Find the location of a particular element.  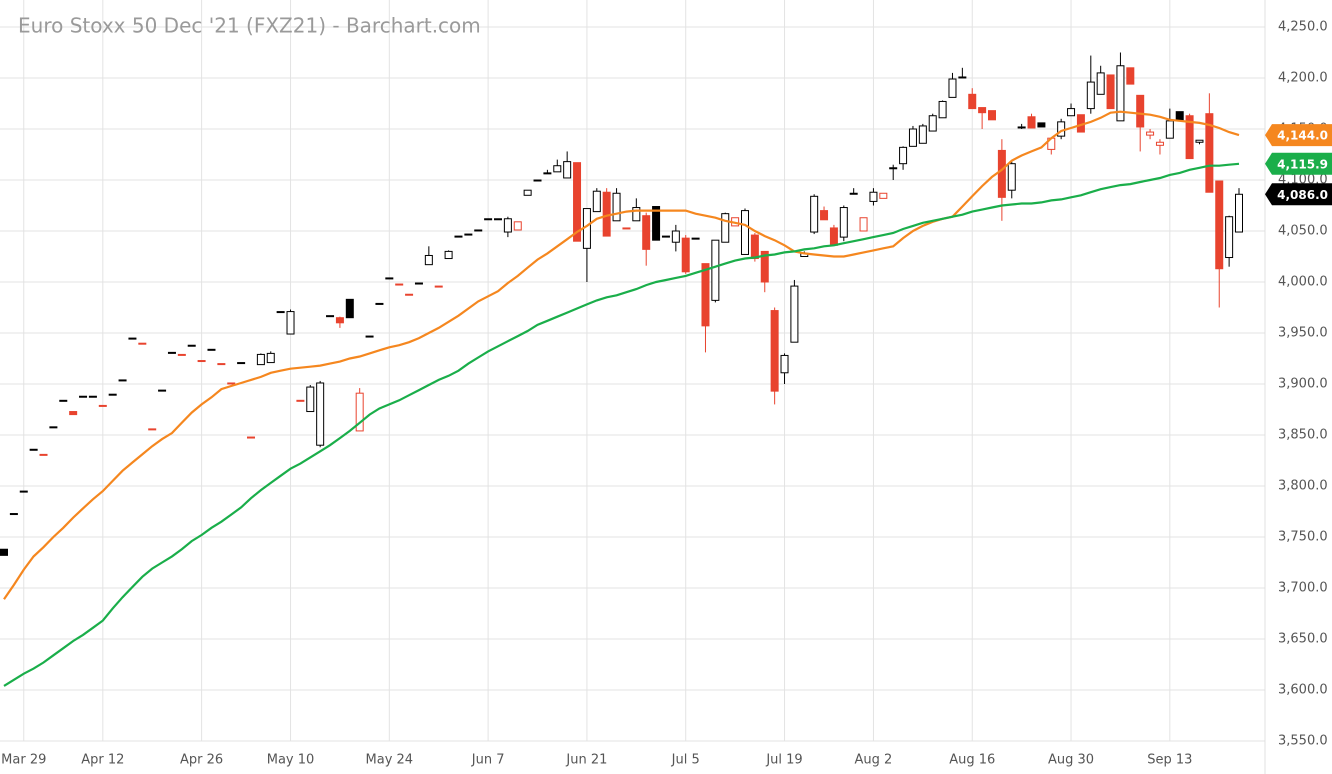

y-tick-label: 4,000.0 is located at coordinates (1303, 282).